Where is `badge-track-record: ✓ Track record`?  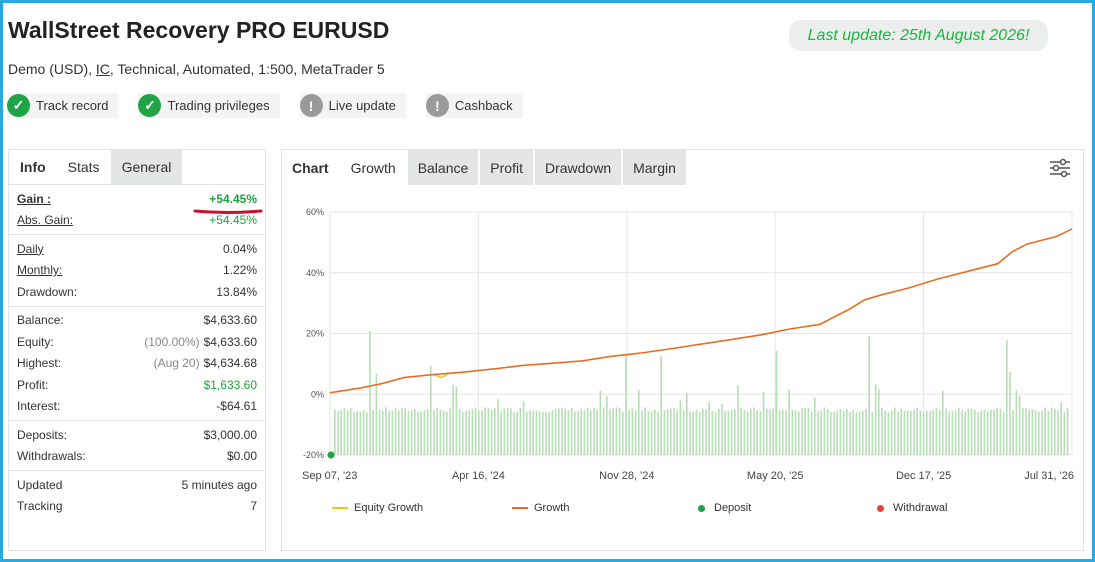
badge-track-record: ✓ Track record is located at coordinates (63, 105).